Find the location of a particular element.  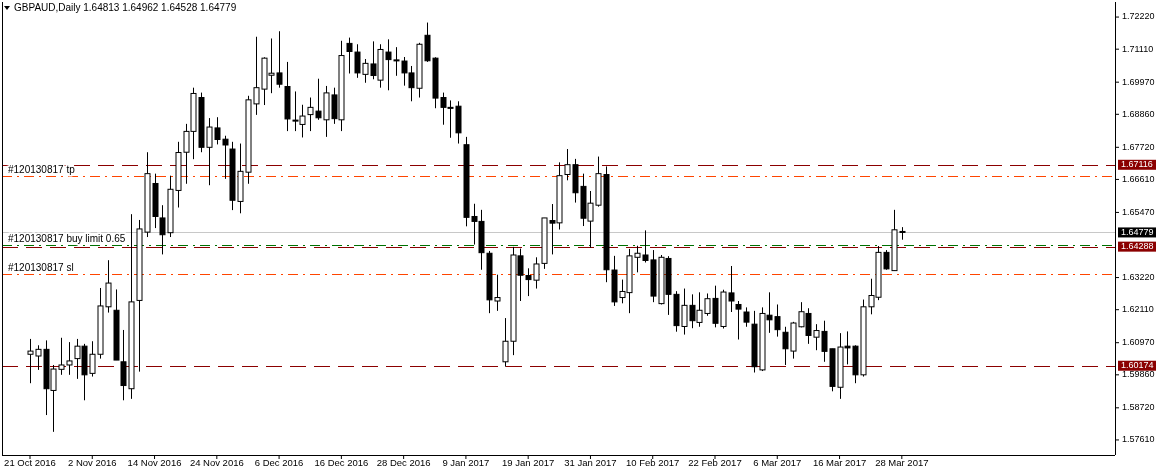

x-tick-label: 19 Jan 2017 is located at coordinates (528, 463).